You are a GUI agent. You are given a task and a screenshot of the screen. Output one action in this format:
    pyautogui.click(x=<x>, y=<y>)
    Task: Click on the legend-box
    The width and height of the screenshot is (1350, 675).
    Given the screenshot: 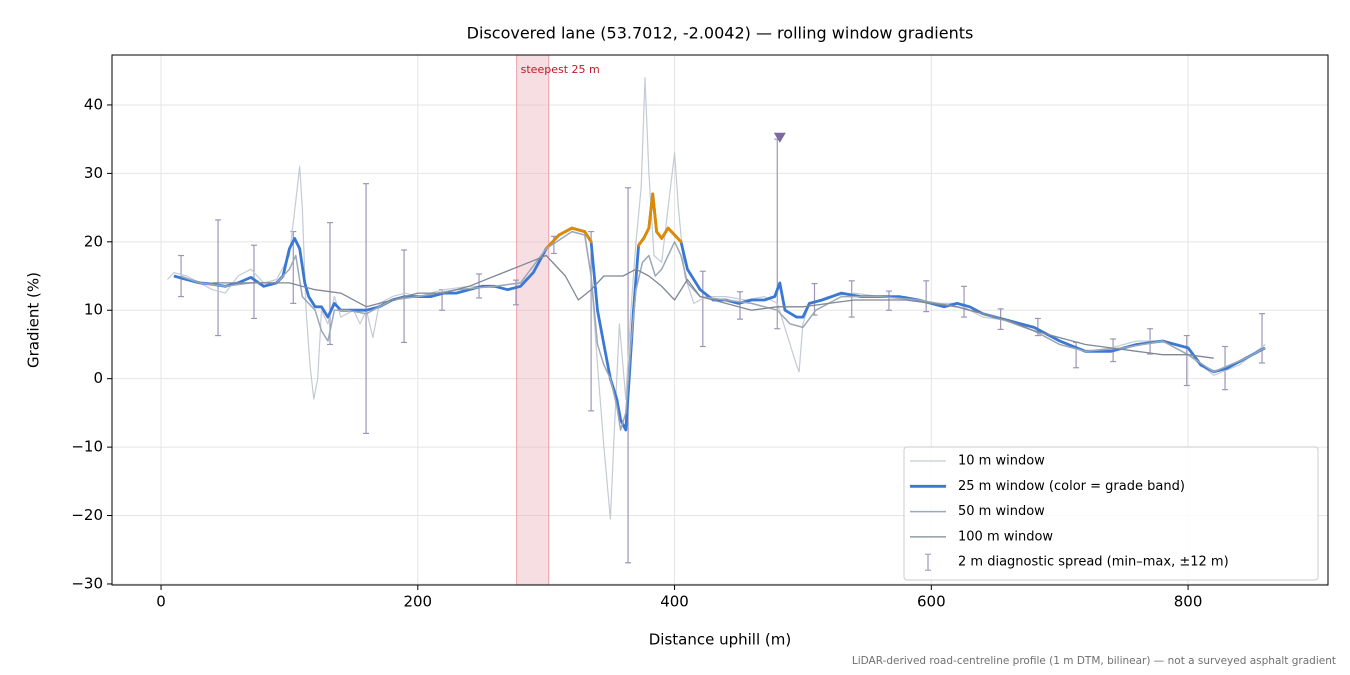 What is the action you would take?
    pyautogui.click(x=1111, y=513)
    